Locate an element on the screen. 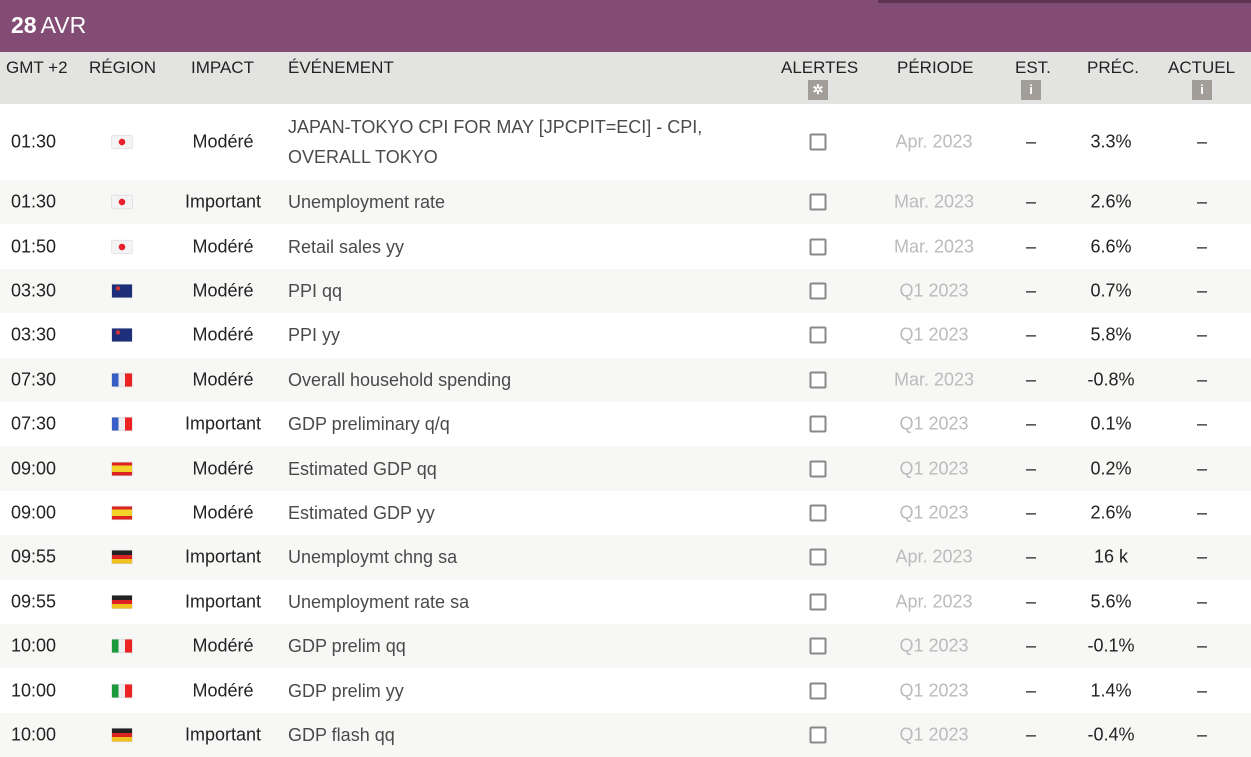  gear-icon: ✲ is located at coordinates (818, 90).